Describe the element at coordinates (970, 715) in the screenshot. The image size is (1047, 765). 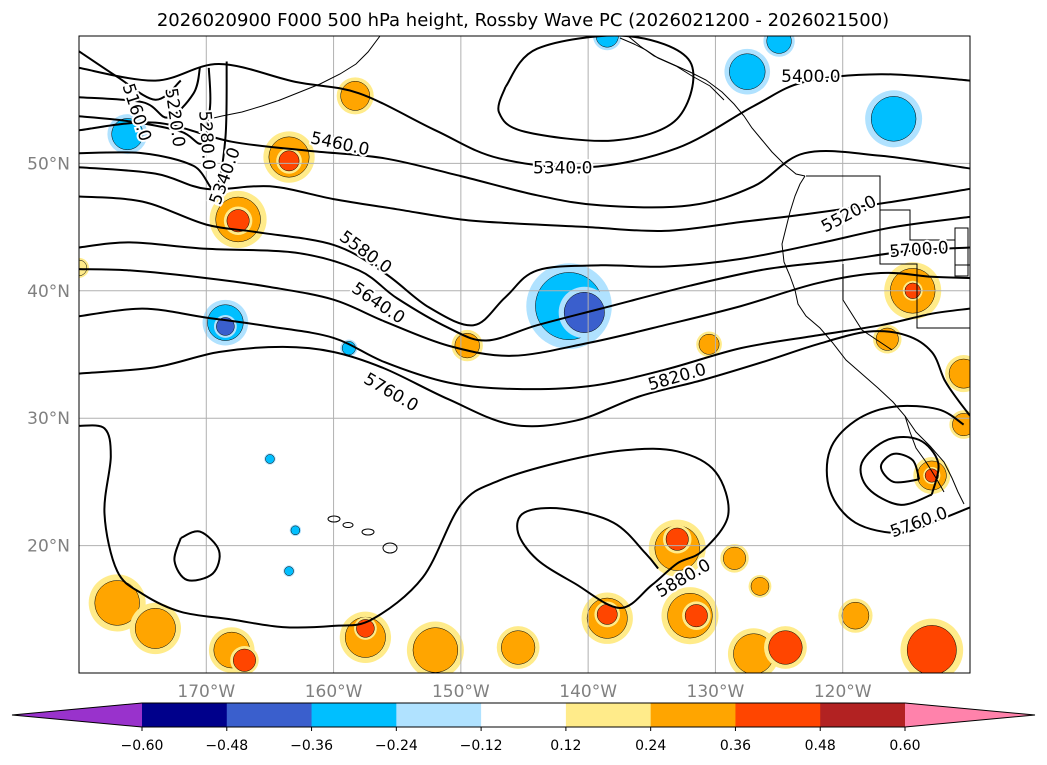
I see `colorbar-extend-high` at that location.